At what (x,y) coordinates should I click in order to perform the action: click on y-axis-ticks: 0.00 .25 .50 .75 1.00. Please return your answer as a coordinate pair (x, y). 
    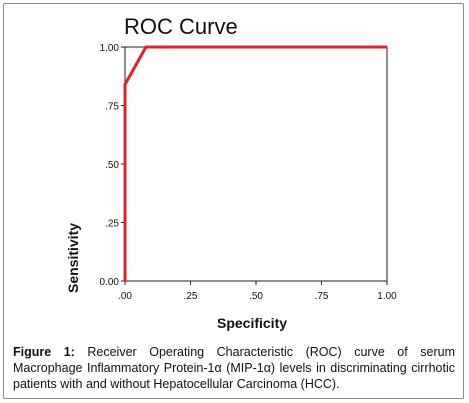
    Looking at the image, I should click on (112, 165).